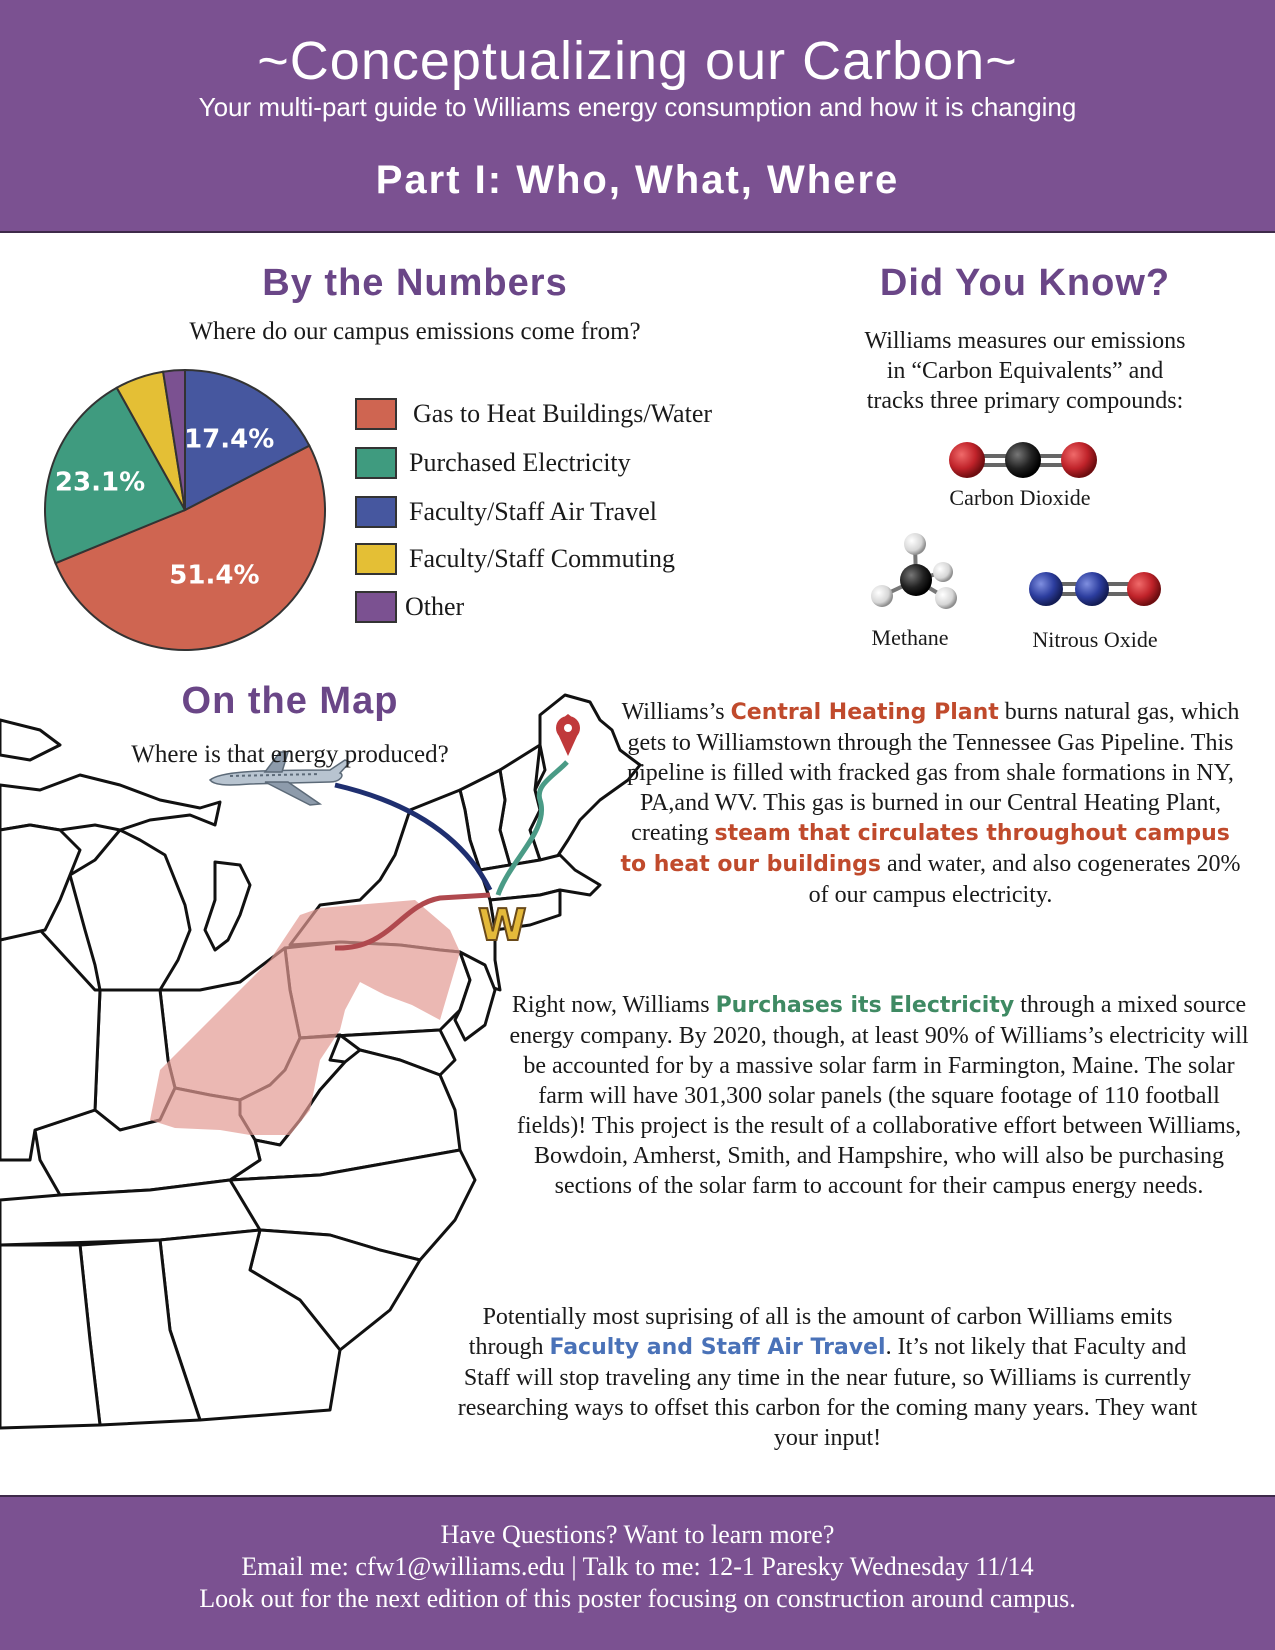 Image resolution: width=1275 pixels, height=1650 pixels. Describe the element at coordinates (717, 1347) in the screenshot. I see `air-travel-highlight: Faculty and Staff Air Travel` at that location.